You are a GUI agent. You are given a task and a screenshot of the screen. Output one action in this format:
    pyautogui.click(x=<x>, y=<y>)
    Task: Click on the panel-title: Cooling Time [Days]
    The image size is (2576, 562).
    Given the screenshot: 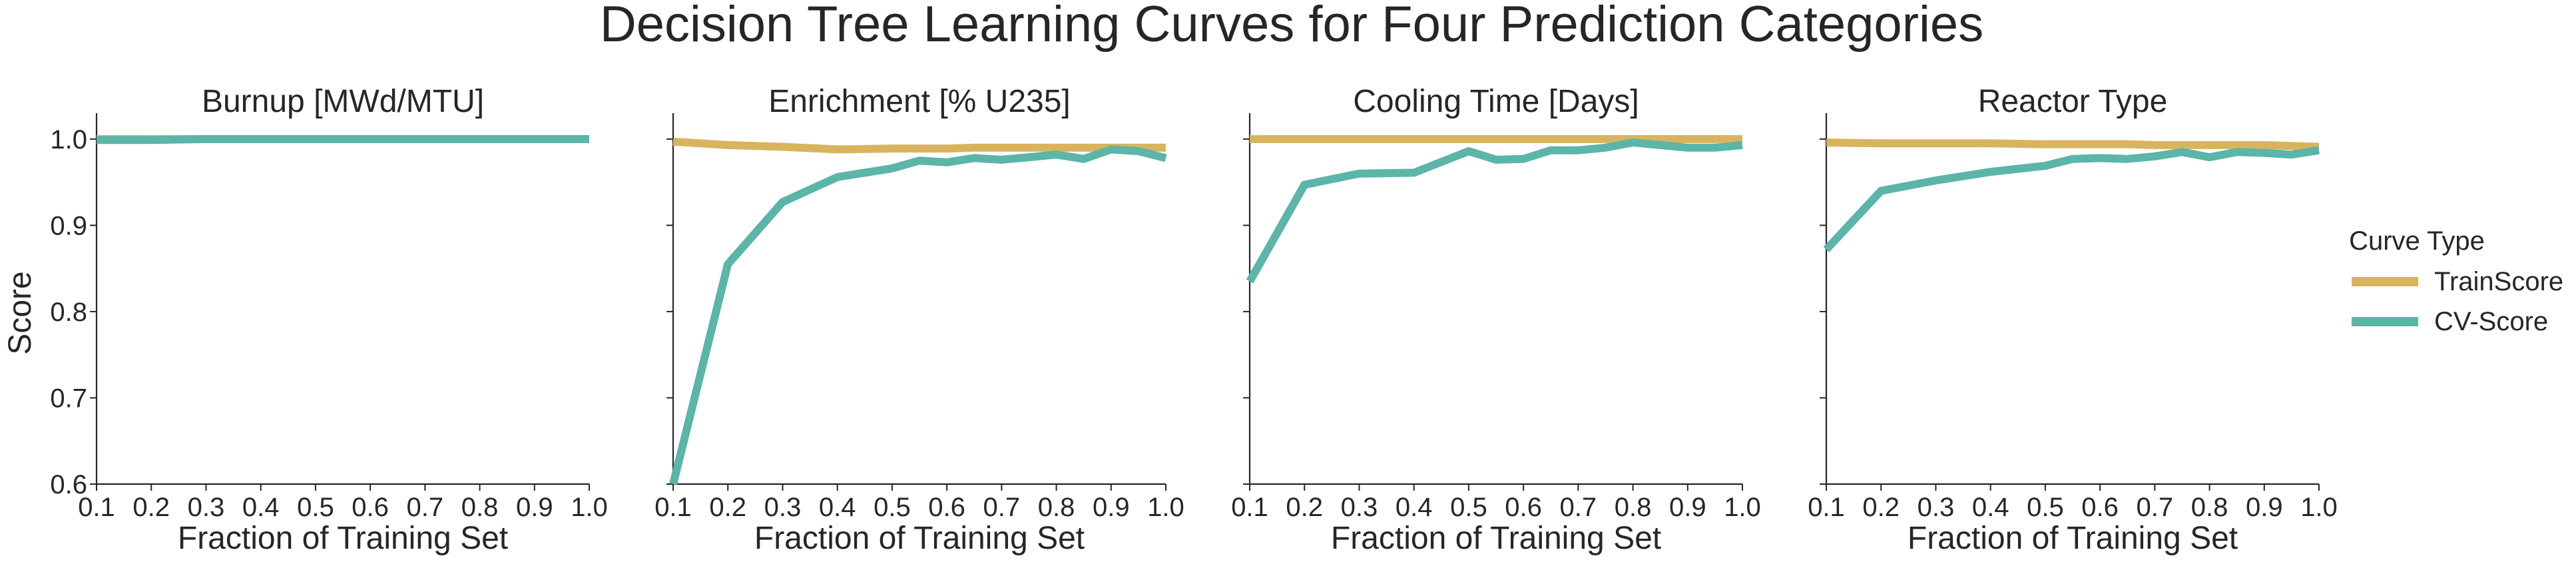 What is the action you would take?
    pyautogui.click(x=1496, y=101)
    